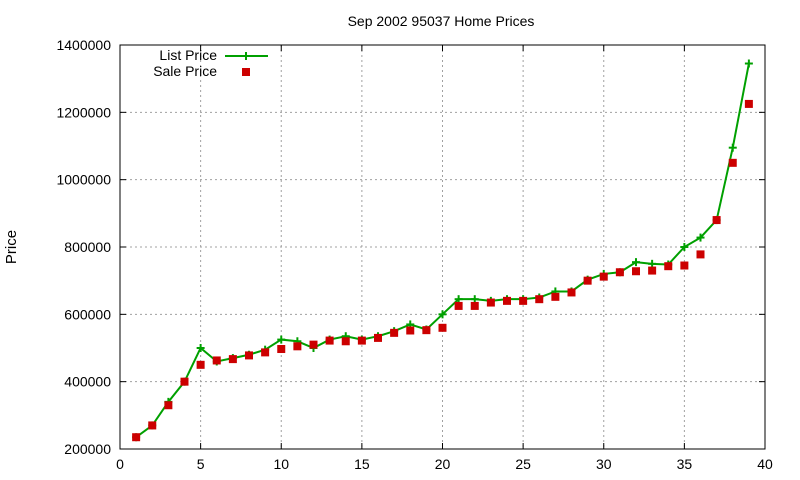 The width and height of the screenshot is (800, 480). What do you see at coordinates (83, 112) in the screenshot?
I see `y-tick-label: 1200000` at bounding box center [83, 112].